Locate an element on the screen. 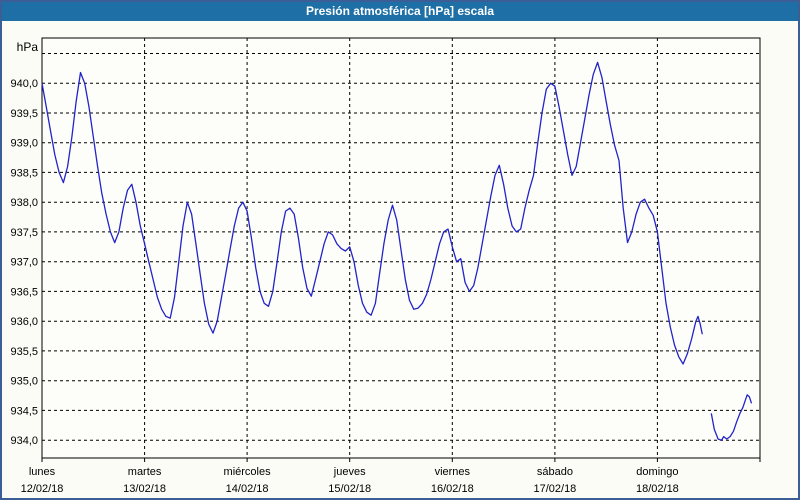  y-tick-label: 939,0 is located at coordinates (24, 144).